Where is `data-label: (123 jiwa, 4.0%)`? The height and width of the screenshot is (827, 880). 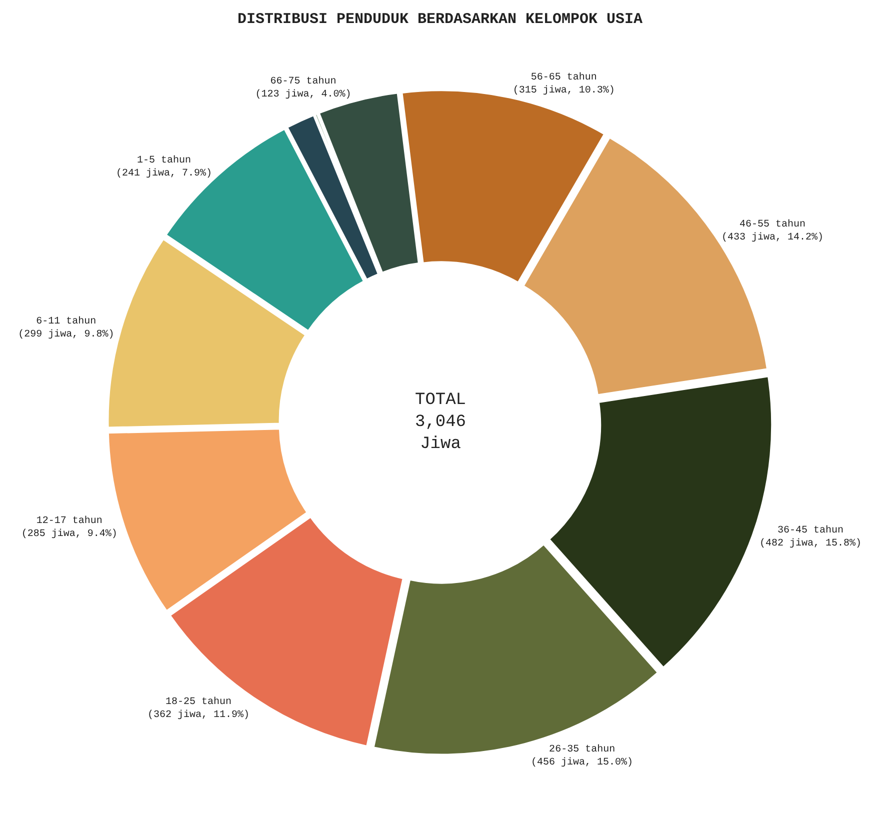 data-label: (123 jiwa, 4.0%) is located at coordinates (303, 94).